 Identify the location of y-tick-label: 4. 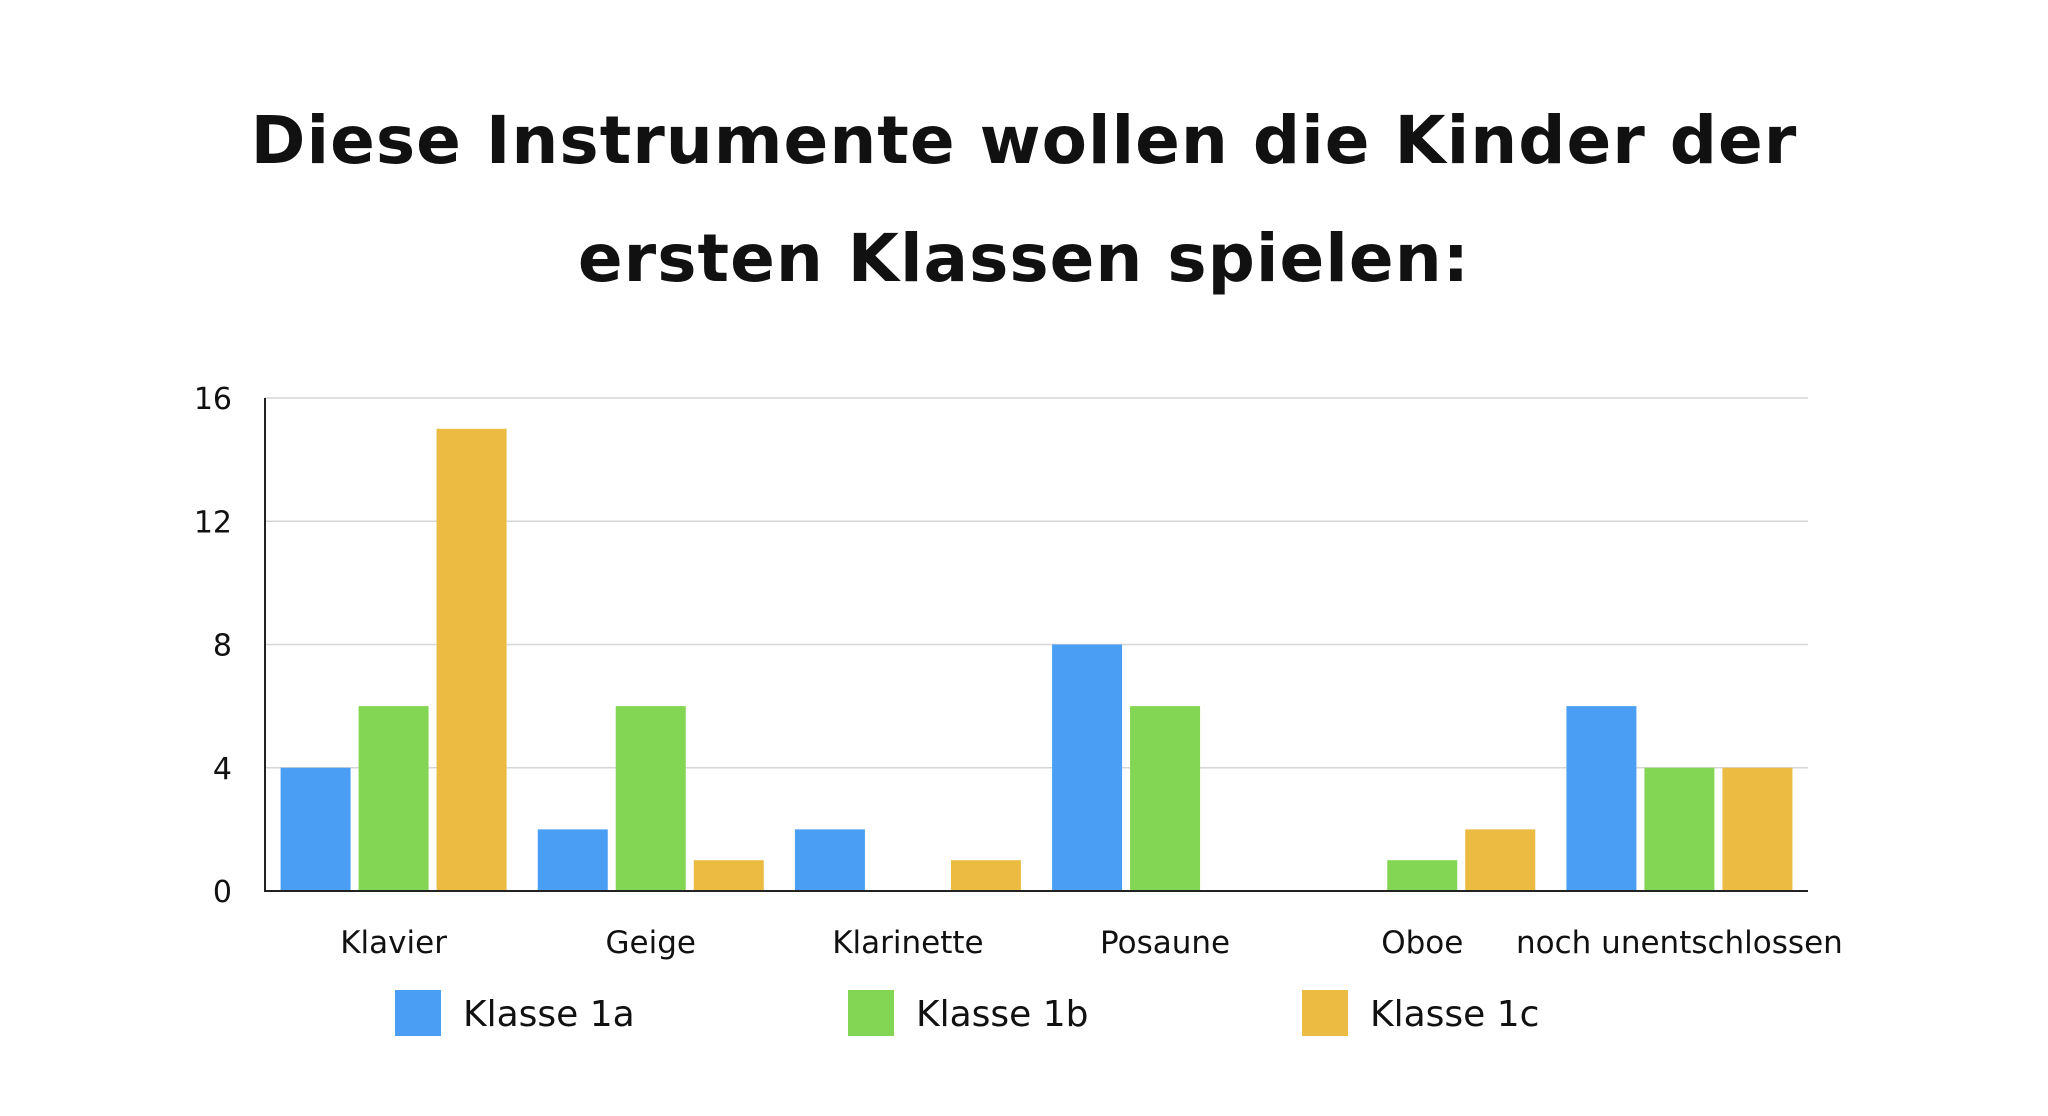
(222, 769).